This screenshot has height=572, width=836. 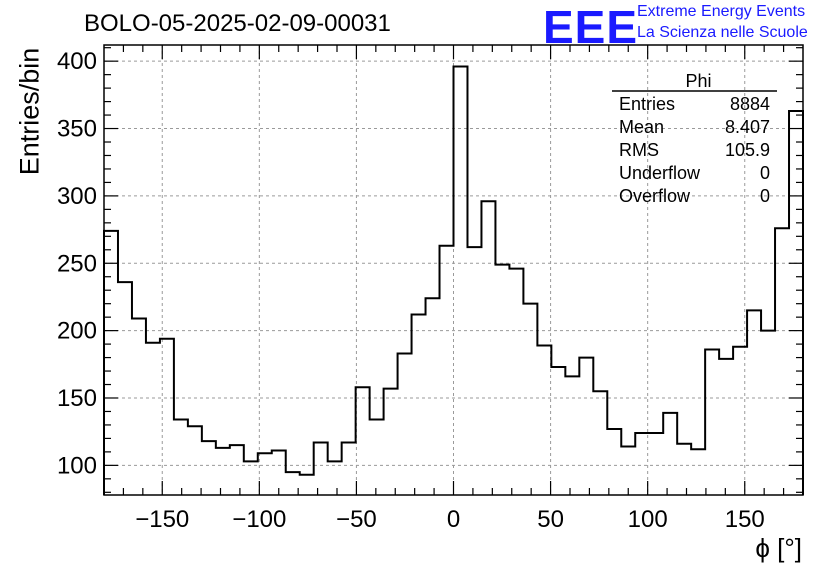 I want to click on stats-label: Entries, so click(x=647, y=104).